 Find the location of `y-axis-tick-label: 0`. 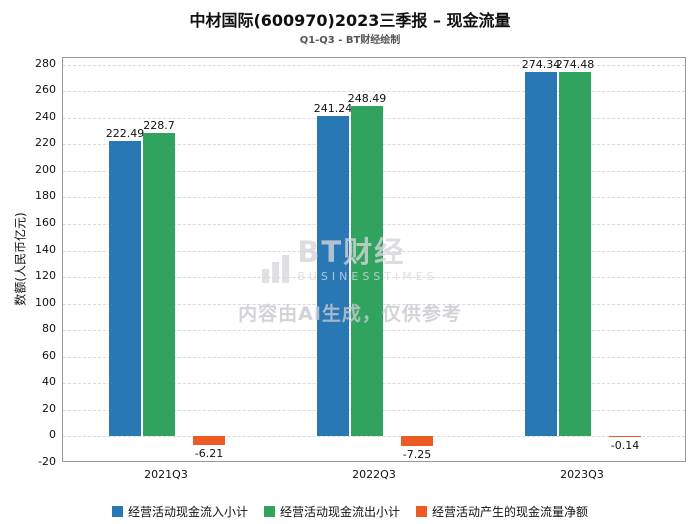

y-axis-tick-label: 0 is located at coordinates (52, 435).